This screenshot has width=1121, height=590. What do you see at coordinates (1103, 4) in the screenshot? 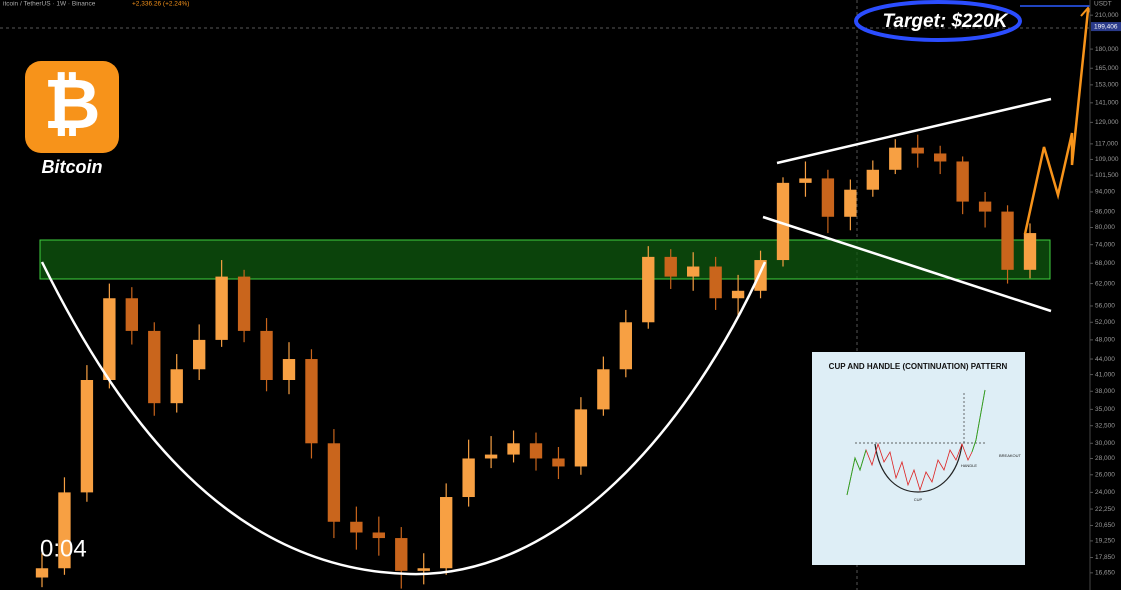
I see `axis-currency: USDT` at bounding box center [1103, 4].